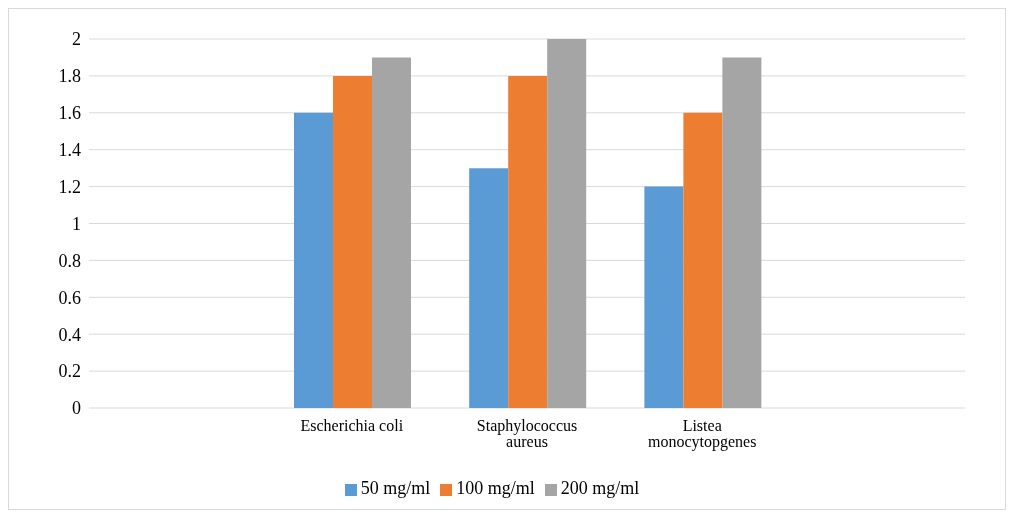 This screenshot has height=518, width=1014. Describe the element at coordinates (69, 334) in the screenshot. I see `y-tick-label: 0.4` at that location.